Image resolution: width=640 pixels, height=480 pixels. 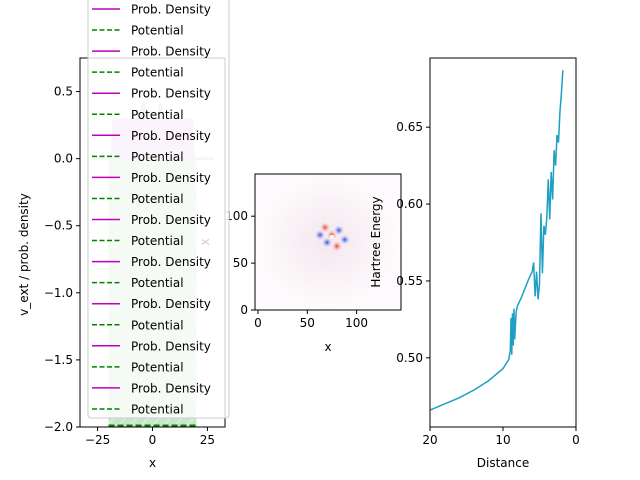 What do you see at coordinates (331, 236) in the screenshot?
I see `node-center` at bounding box center [331, 236].